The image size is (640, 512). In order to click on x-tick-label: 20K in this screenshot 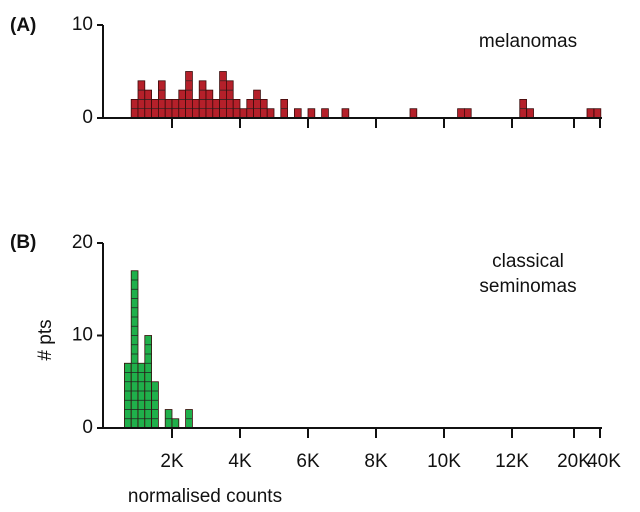, I will do `click(574, 461)`.